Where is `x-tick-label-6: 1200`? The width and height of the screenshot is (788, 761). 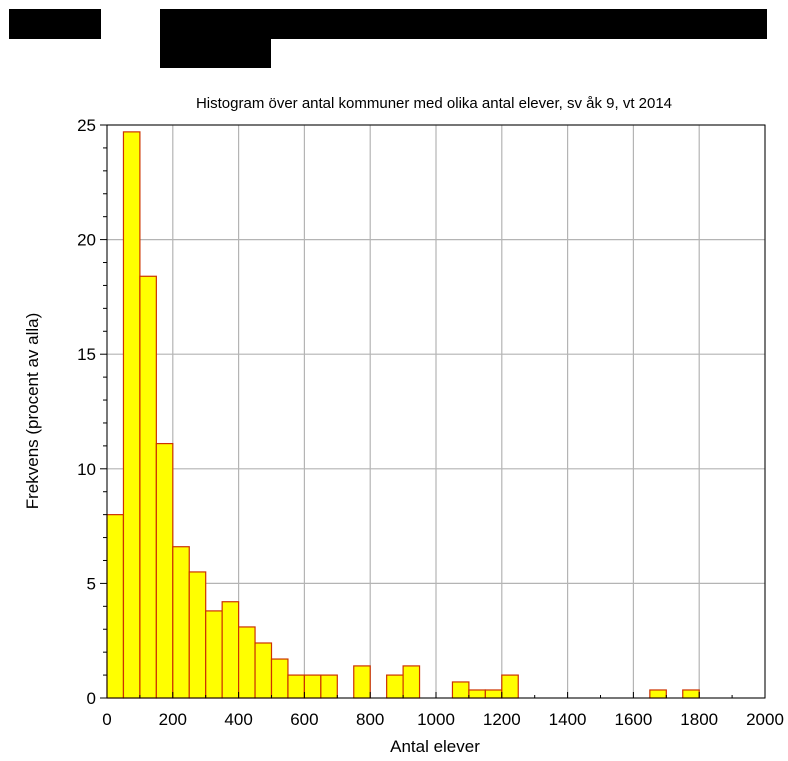 x-tick-label-6: 1200 is located at coordinates (502, 719).